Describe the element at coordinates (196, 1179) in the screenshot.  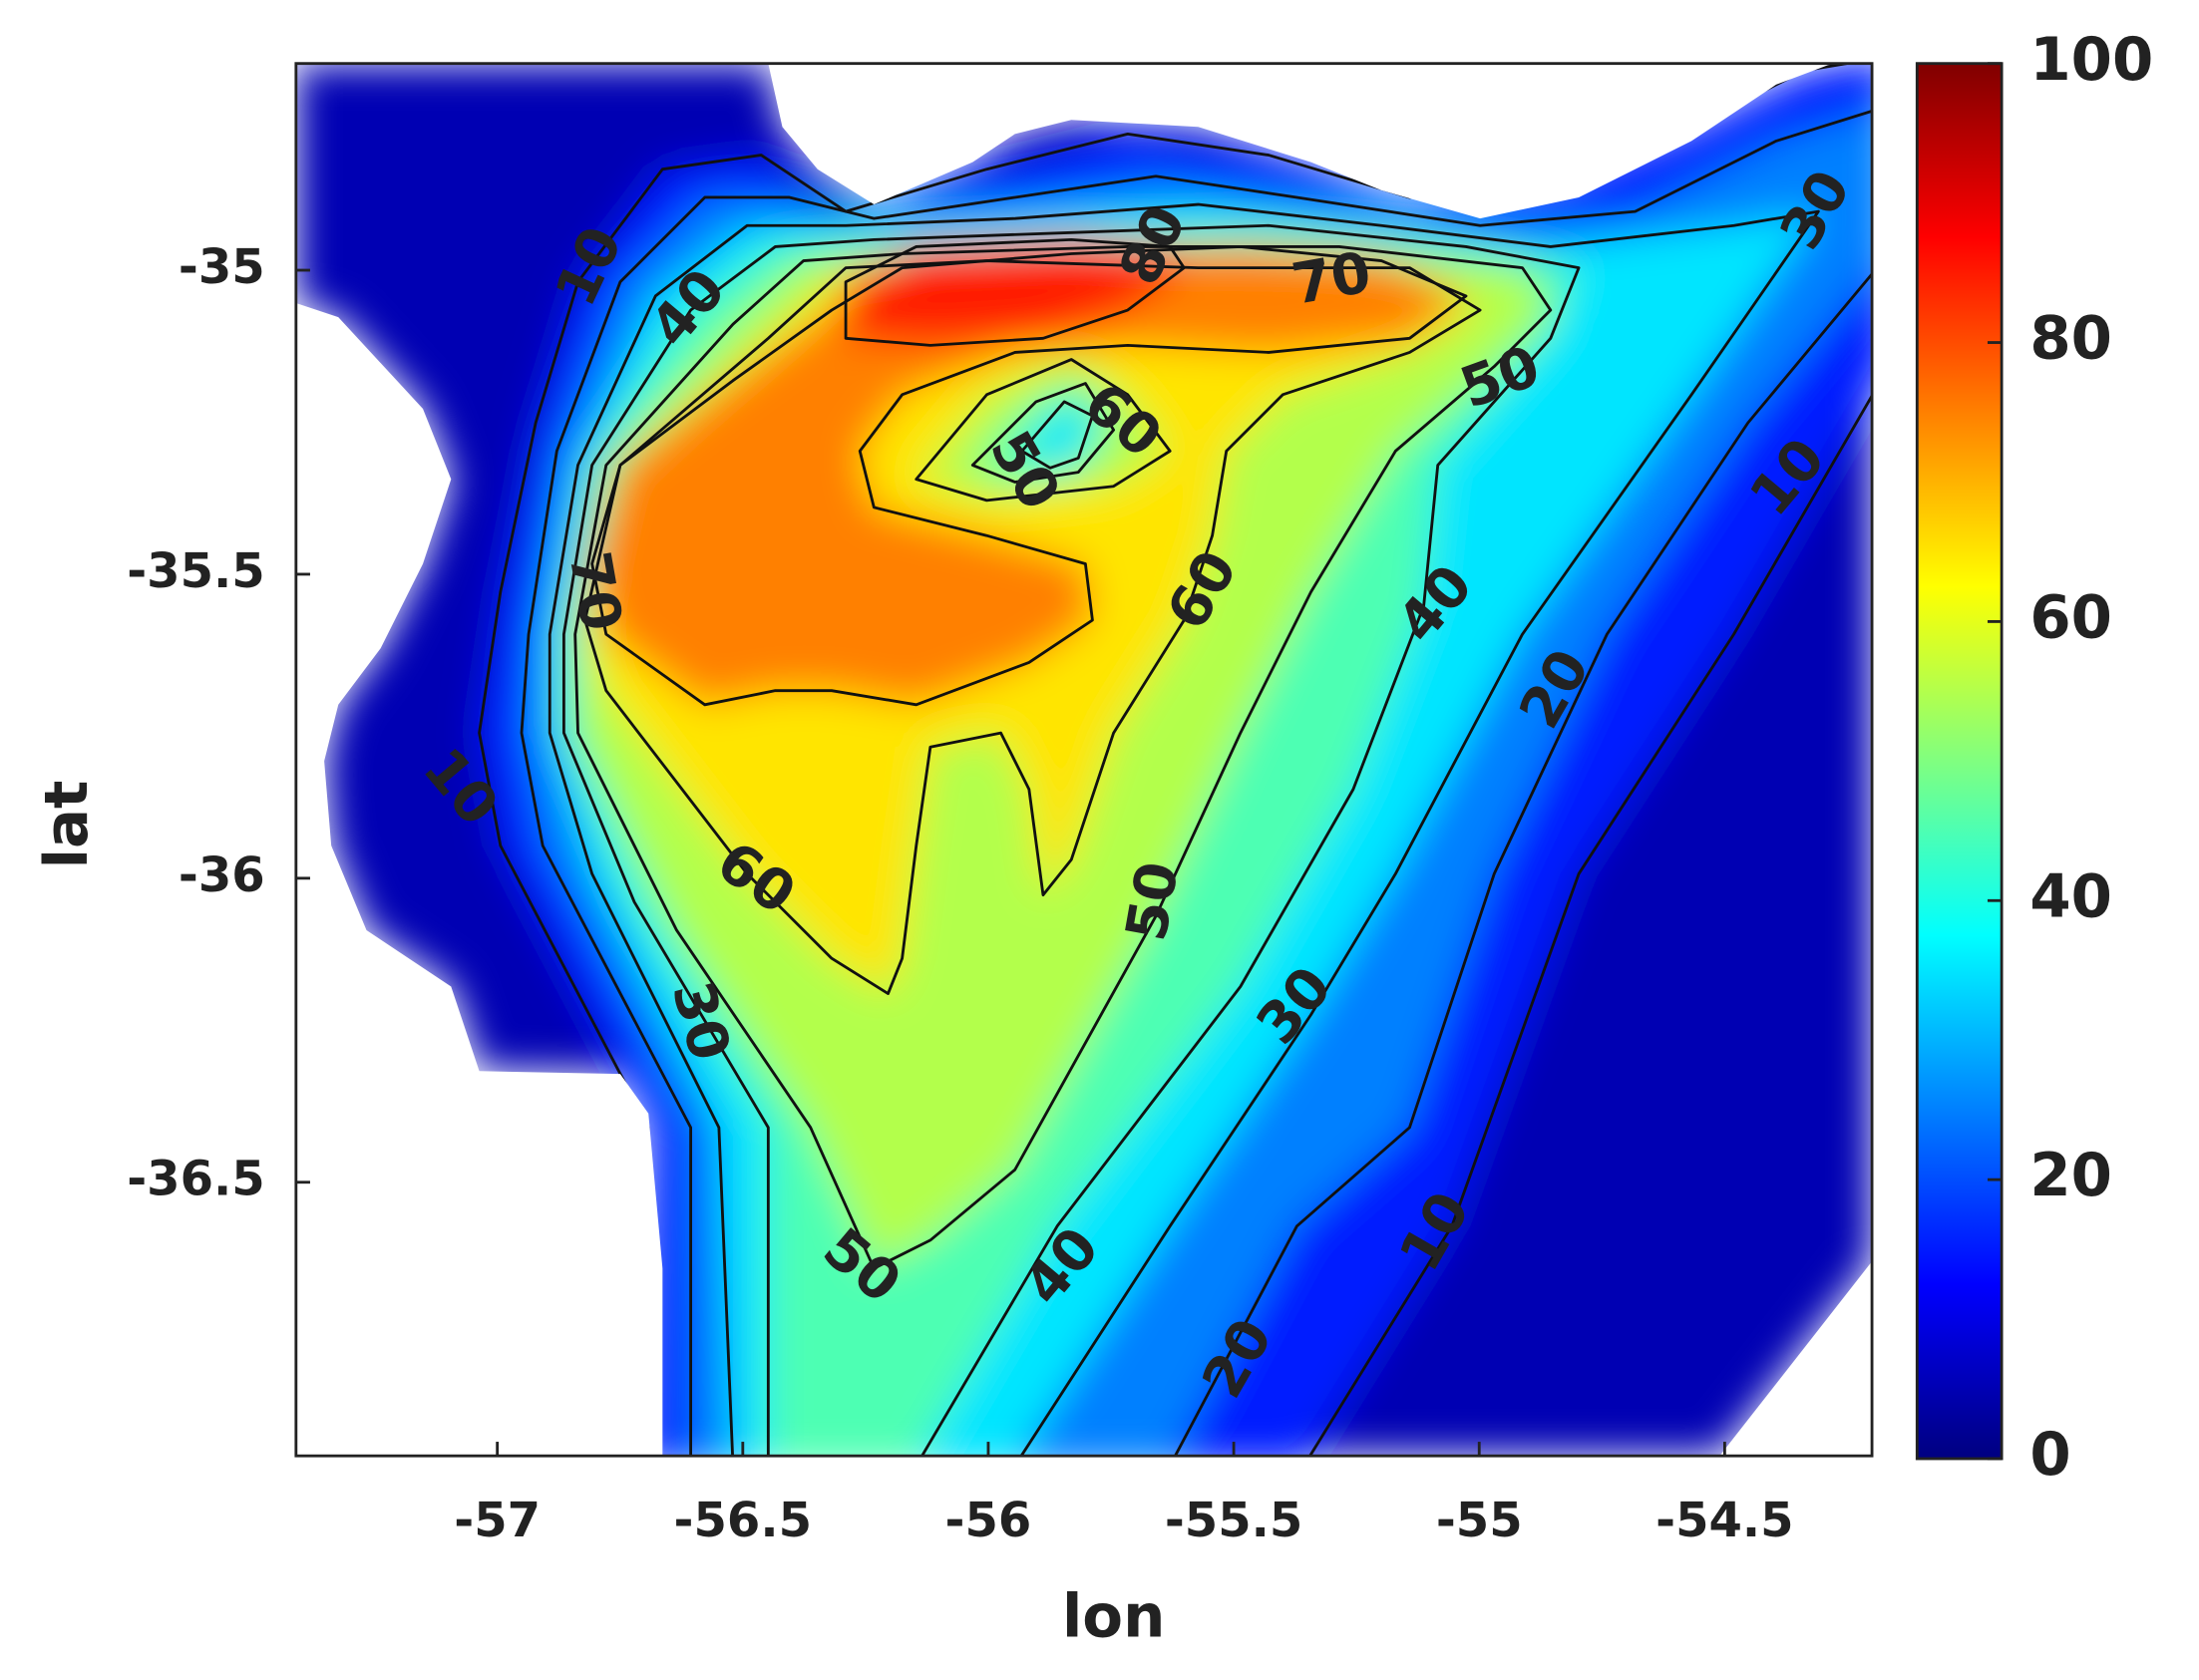
I see `y-tick-label: -36.5` at that location.